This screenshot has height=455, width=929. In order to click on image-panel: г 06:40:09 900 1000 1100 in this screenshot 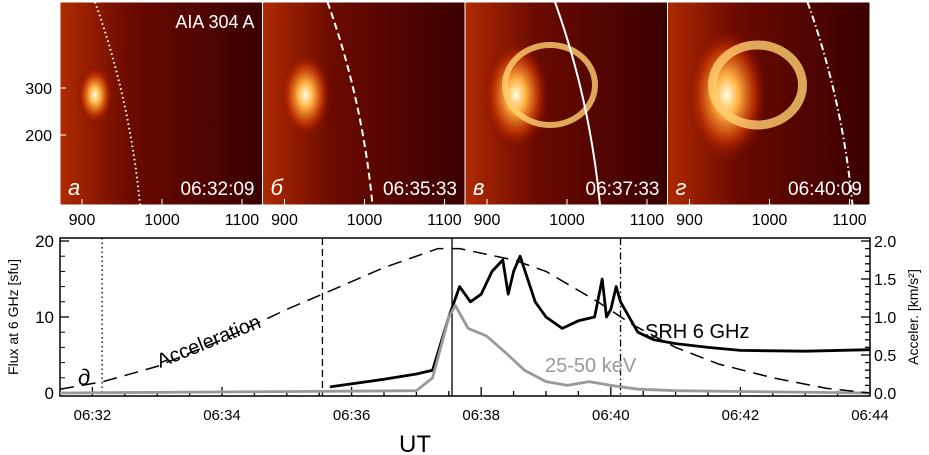, I will do `click(769, 115)`.